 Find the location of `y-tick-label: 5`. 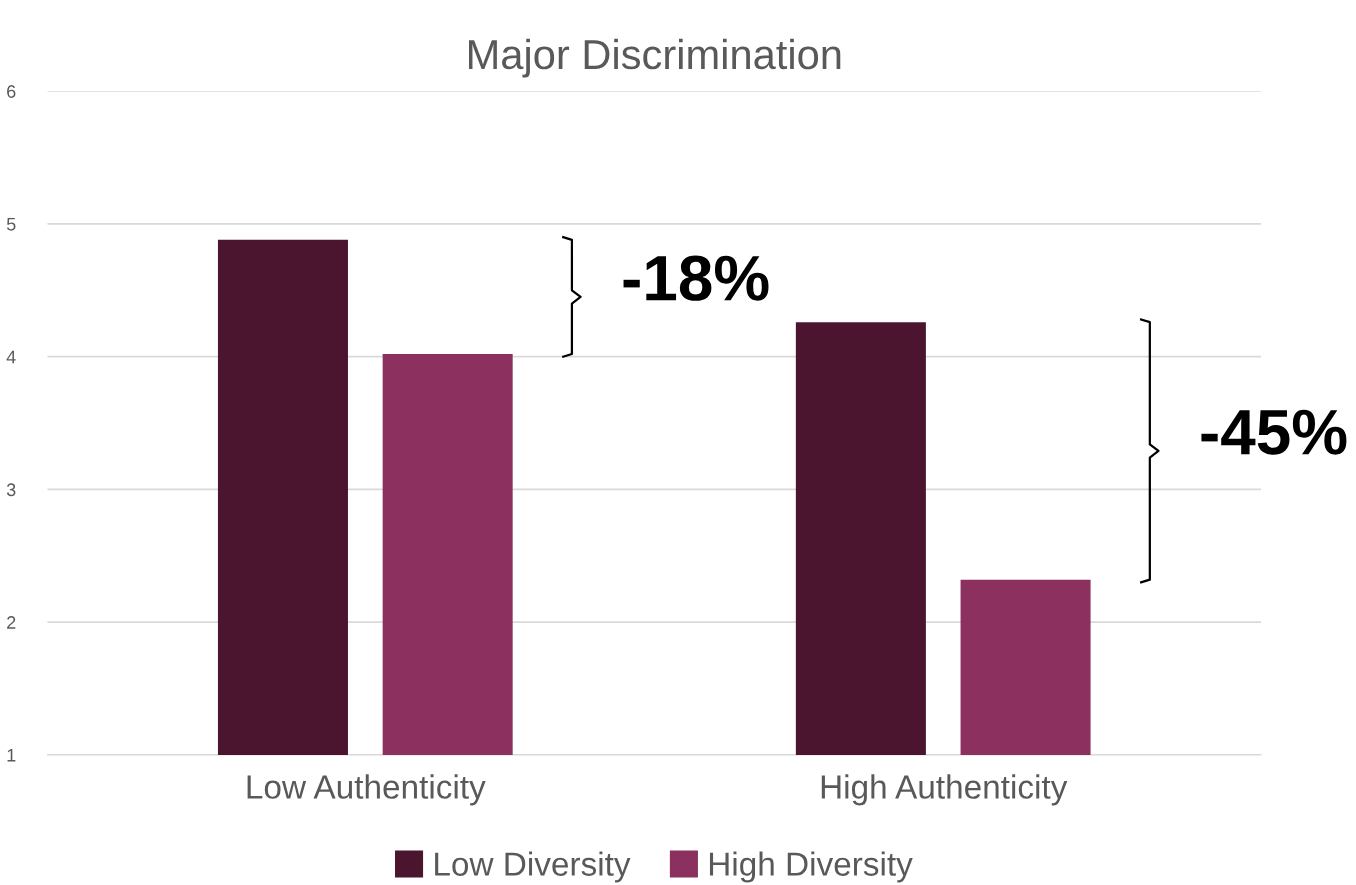

y-tick-label: 5 is located at coordinates (11, 224).